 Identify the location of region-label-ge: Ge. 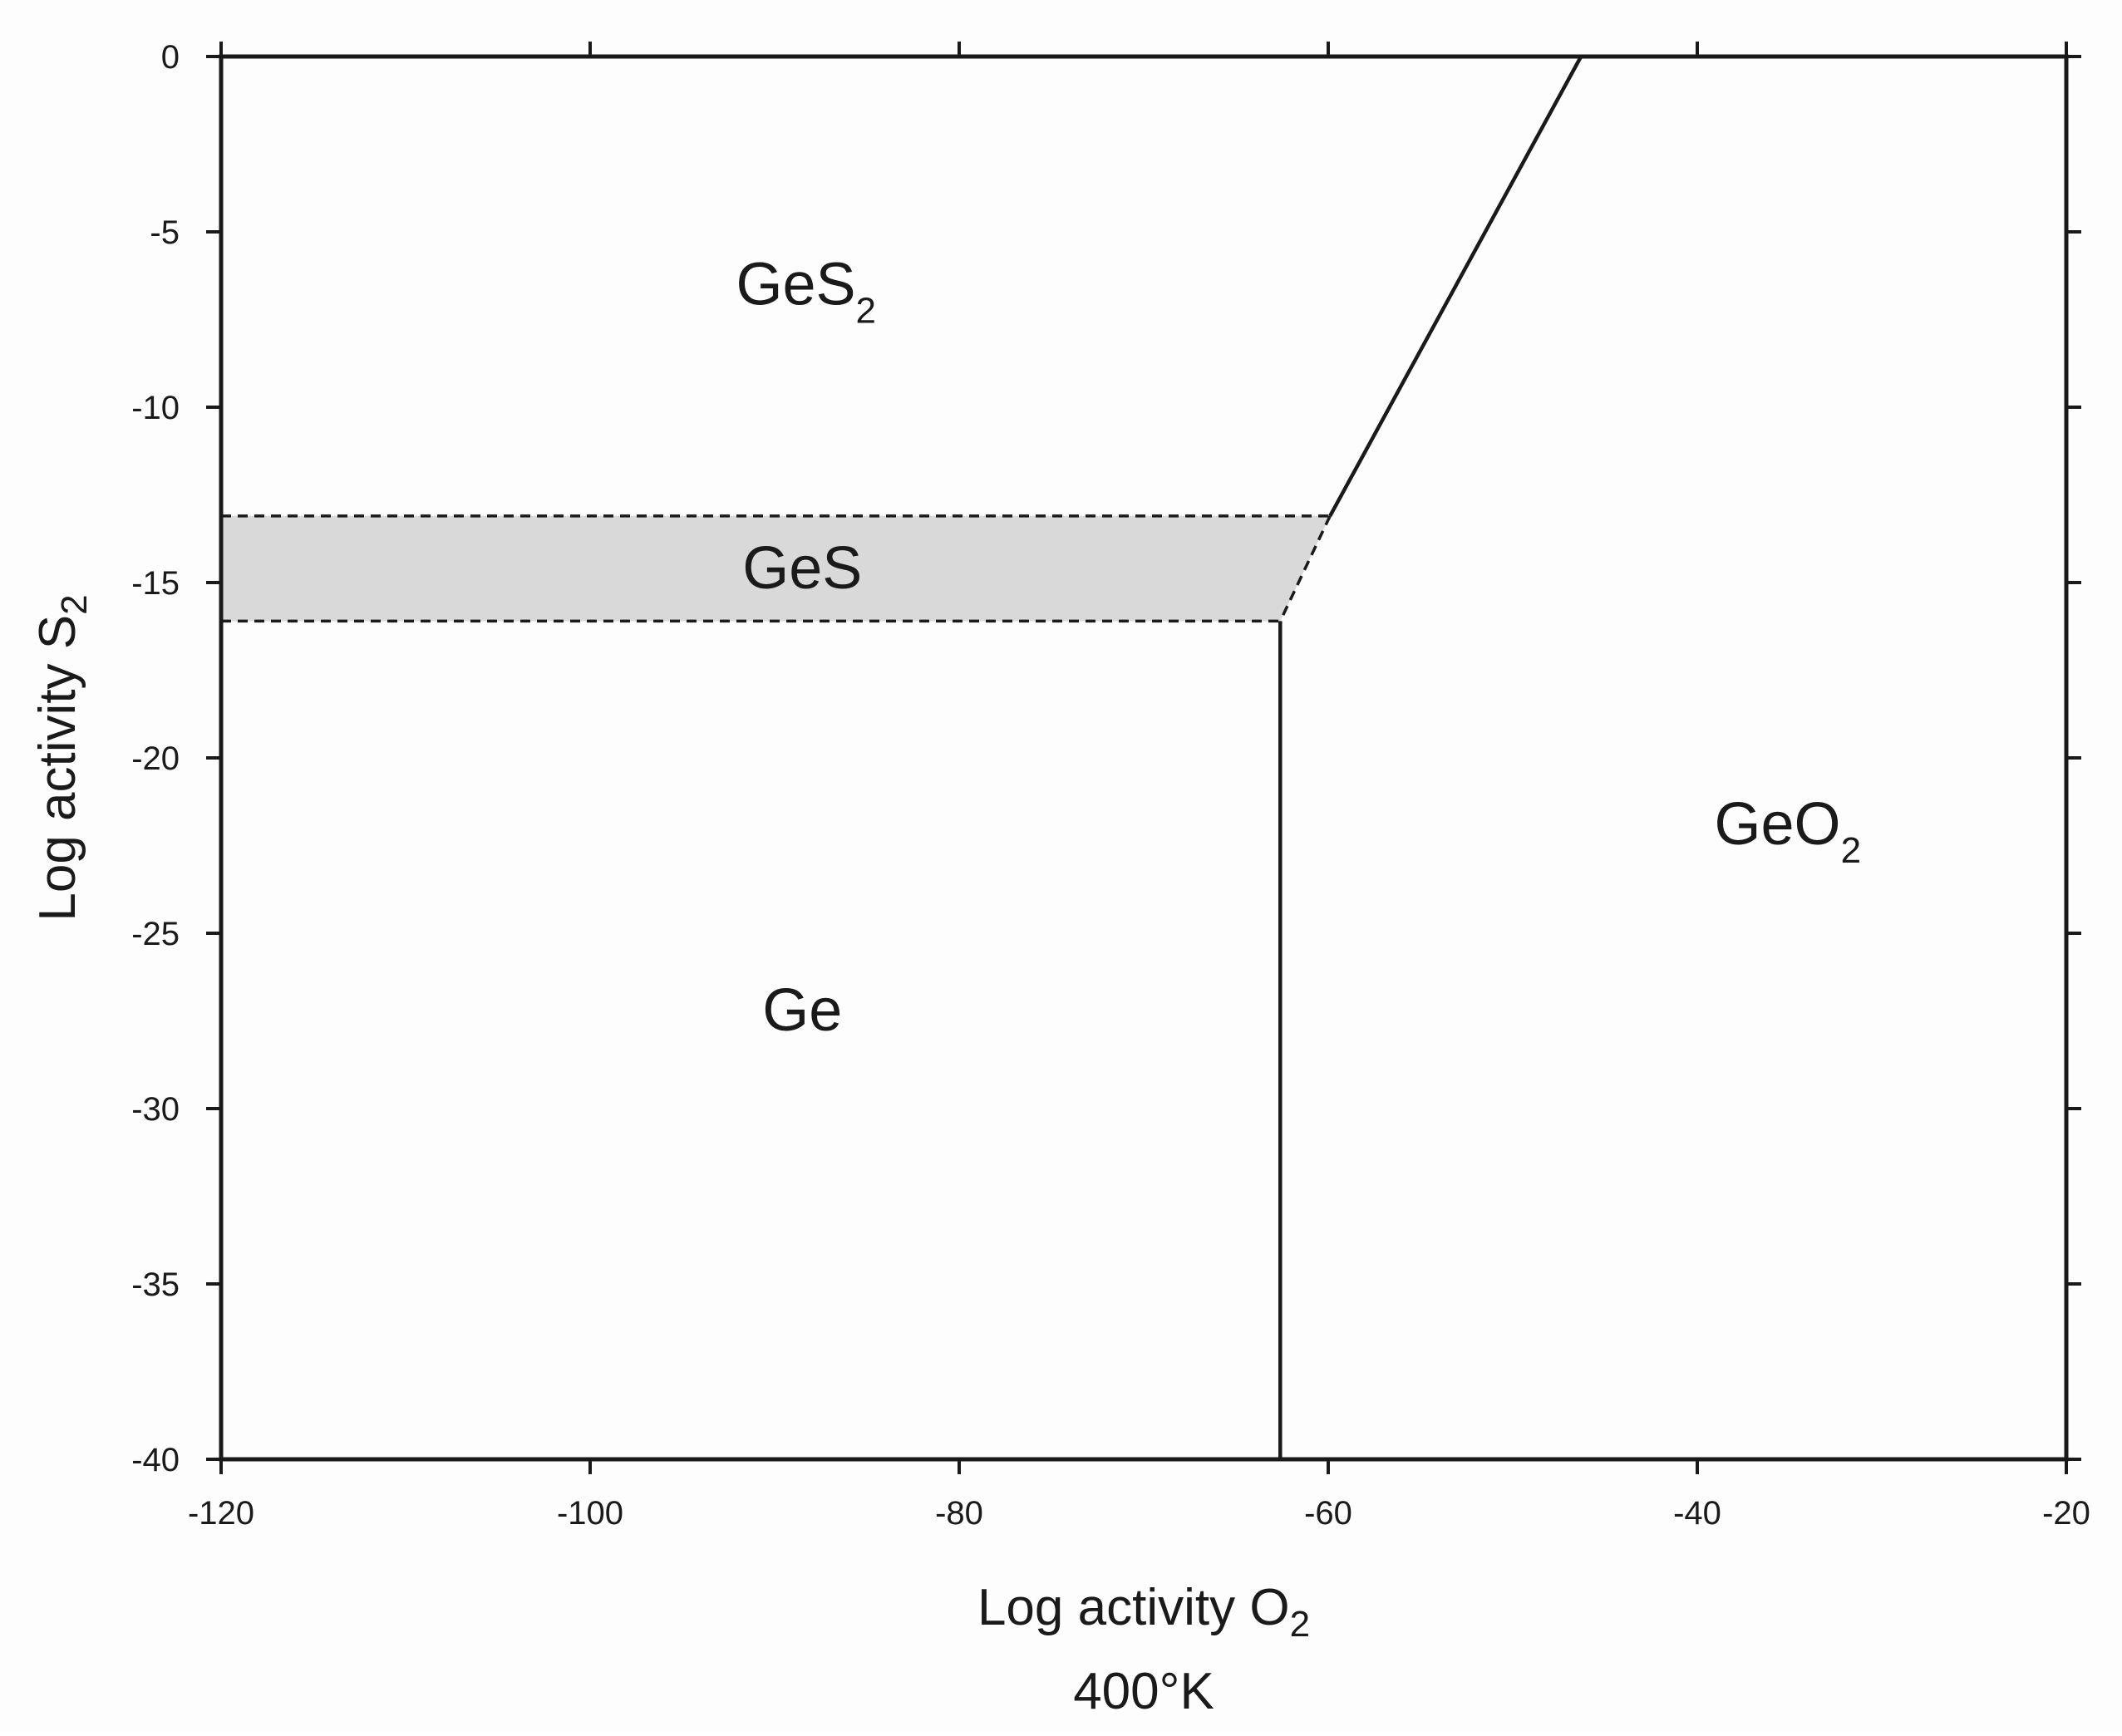
(802, 1010).